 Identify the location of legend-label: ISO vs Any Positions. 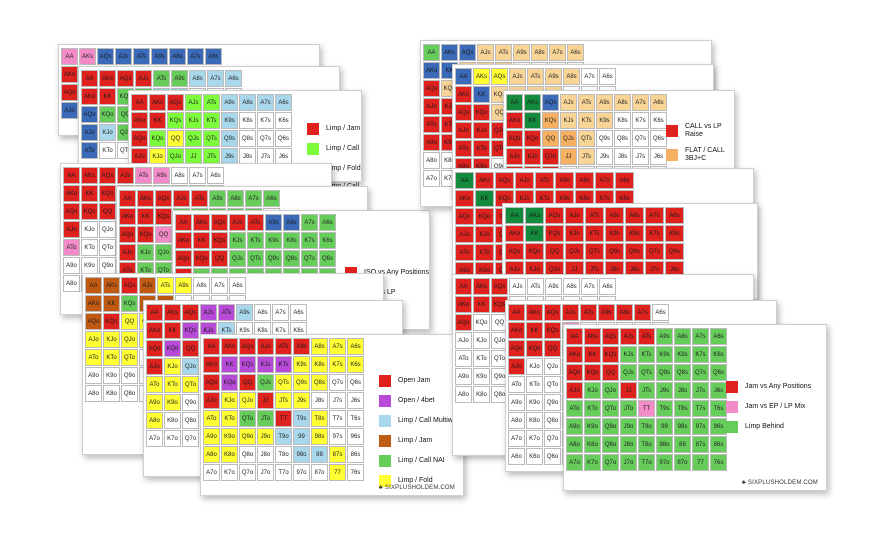
(396, 272).